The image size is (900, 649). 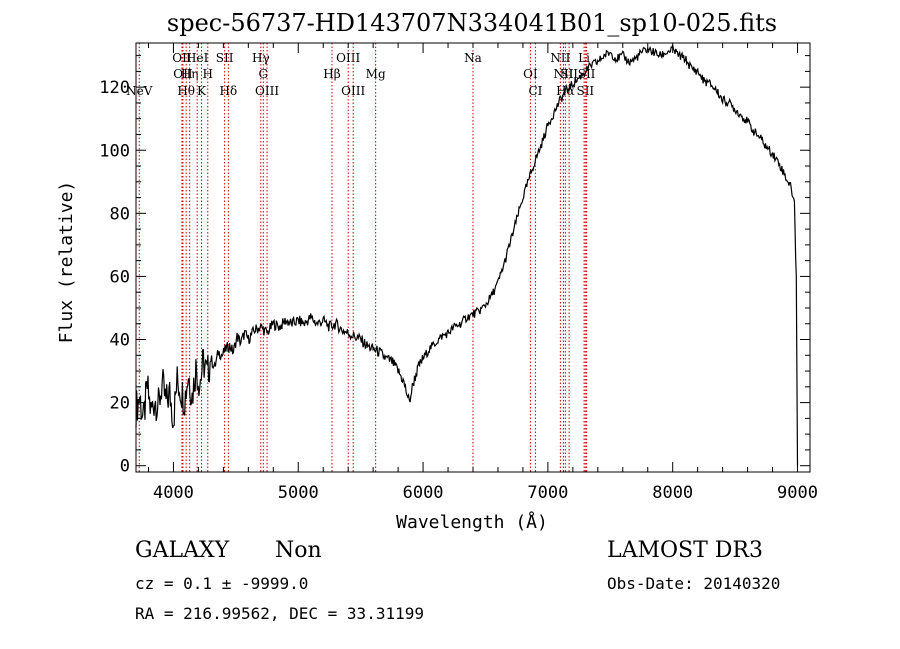 I want to click on x-tick-label: 5000, so click(x=298, y=493).